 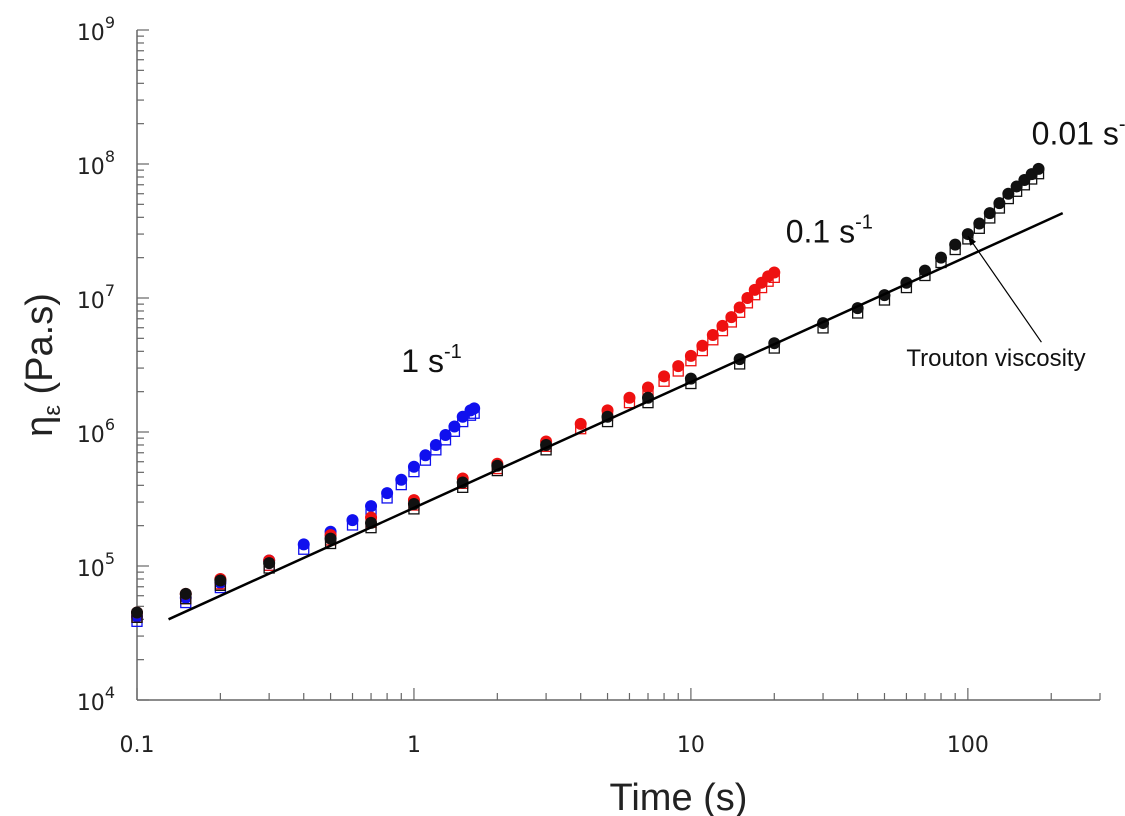 I want to click on y-tick-label: 10⁶, so click(x=96, y=431).